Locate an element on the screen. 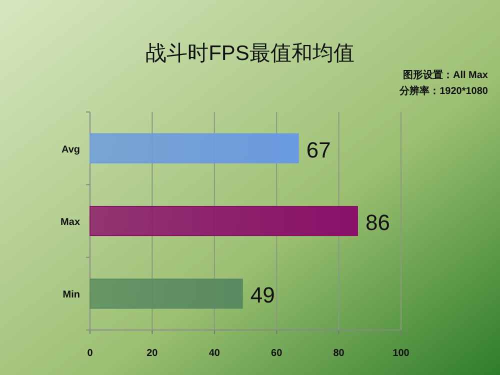 Image resolution: width=500 pixels, height=375 pixels. text: 图形设置：All Max is located at coordinates (445, 75).